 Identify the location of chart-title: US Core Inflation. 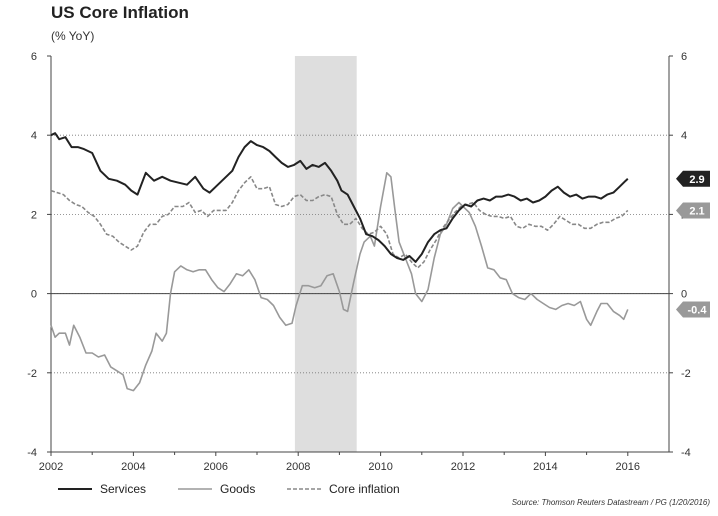
(120, 12).